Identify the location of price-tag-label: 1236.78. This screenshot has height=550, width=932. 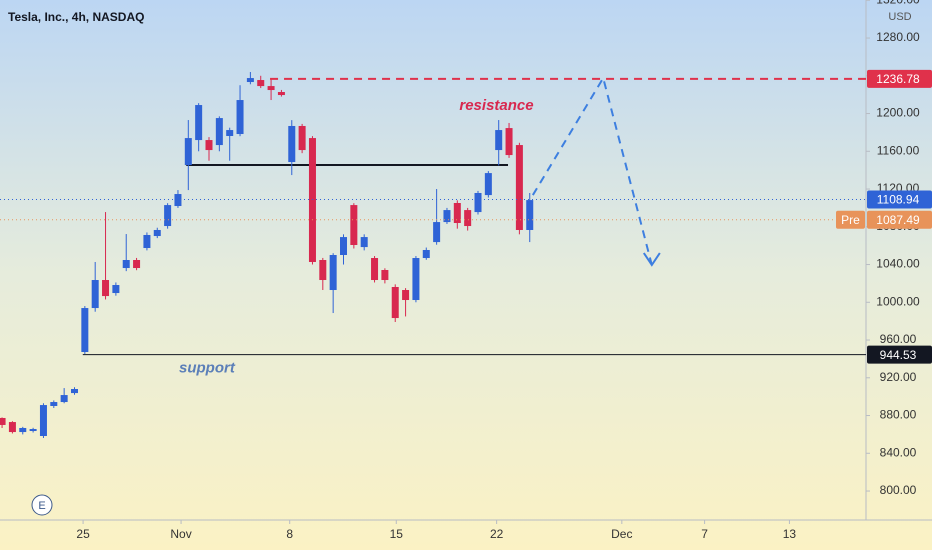
(898, 79).